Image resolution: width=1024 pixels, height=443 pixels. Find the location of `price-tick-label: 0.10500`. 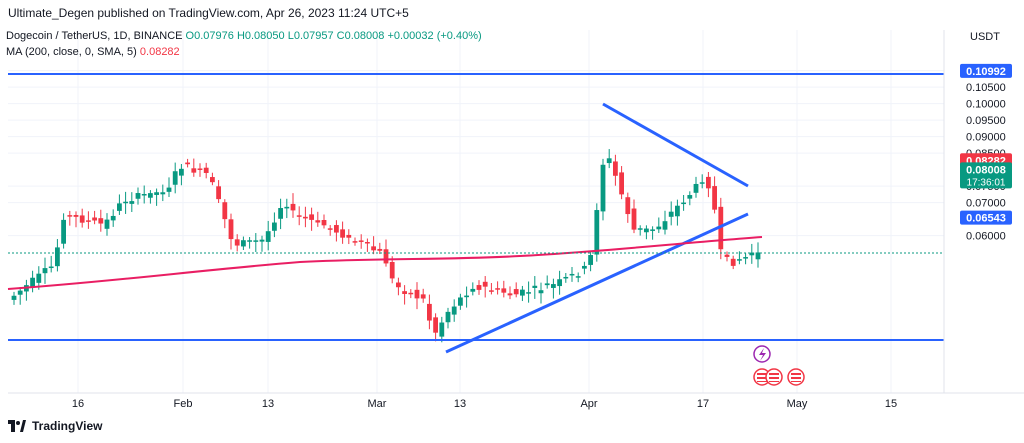

price-tick-label: 0.10500 is located at coordinates (986, 88).